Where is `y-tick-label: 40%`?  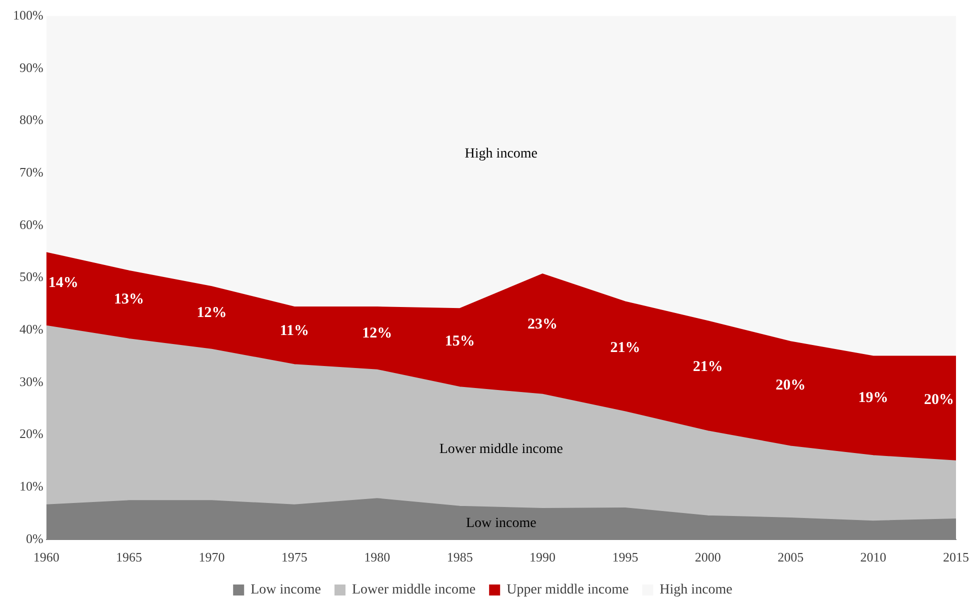 y-tick-label: 40% is located at coordinates (31, 328).